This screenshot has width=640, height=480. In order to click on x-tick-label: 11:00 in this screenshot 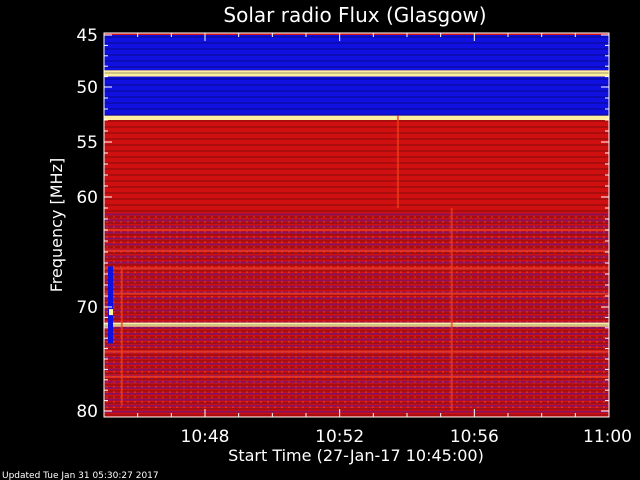, I will do `click(607, 437)`.